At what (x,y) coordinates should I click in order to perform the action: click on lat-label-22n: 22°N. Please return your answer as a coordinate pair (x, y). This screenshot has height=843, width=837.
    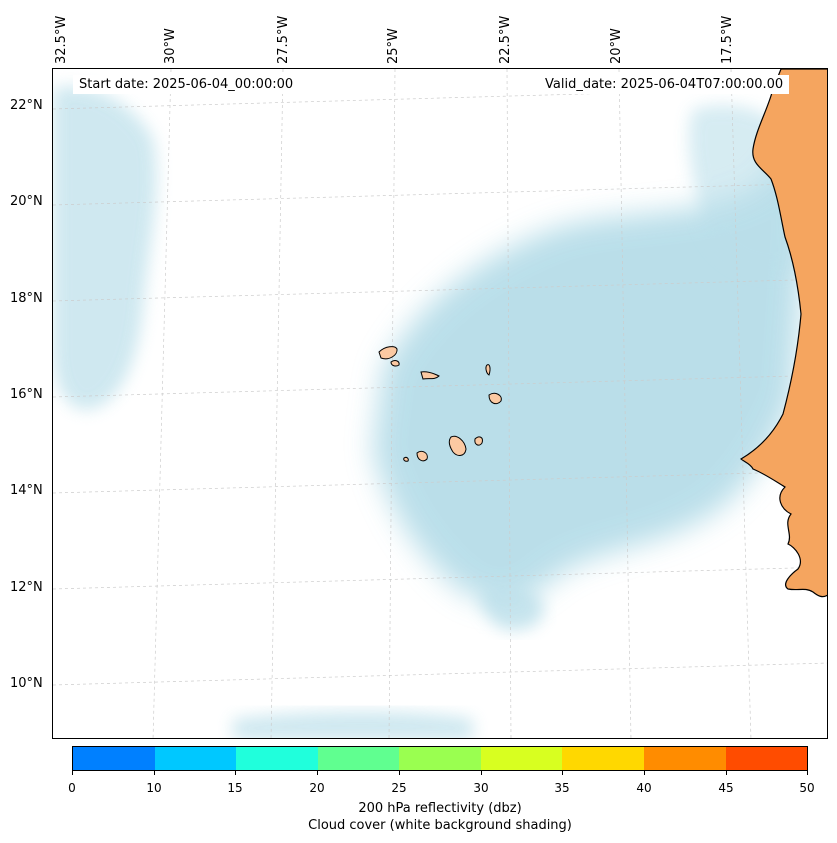
    Looking at the image, I should click on (26, 105).